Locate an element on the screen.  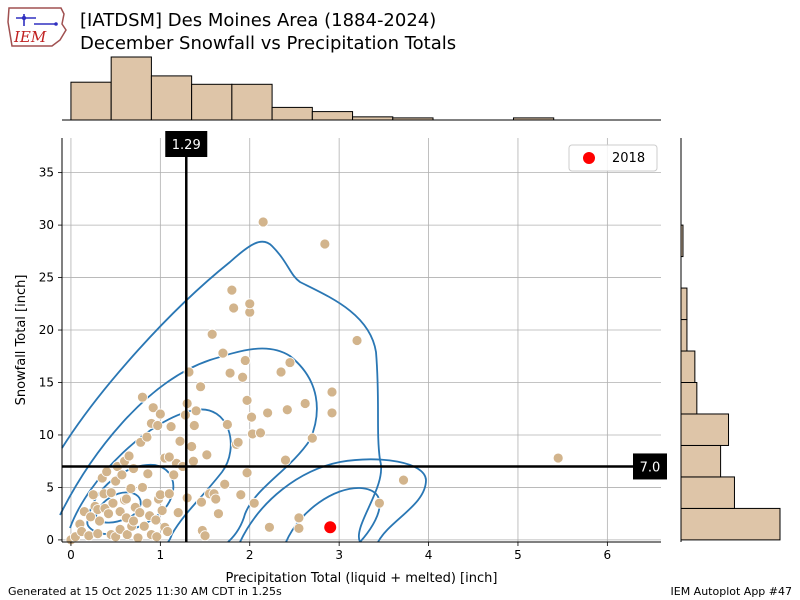
x-tick-label: 6 is located at coordinates (608, 555).